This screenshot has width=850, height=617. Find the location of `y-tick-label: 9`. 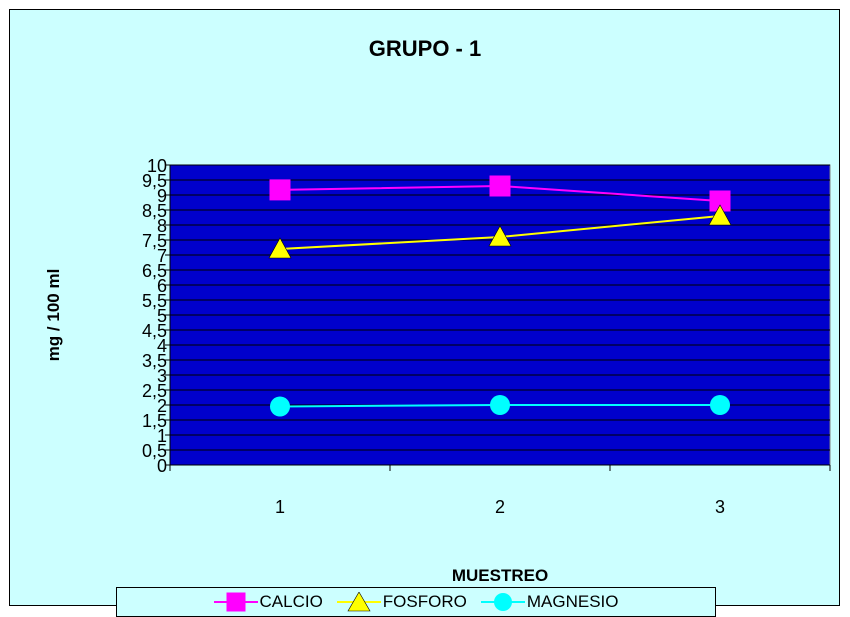

y-tick-label: 9 is located at coordinates (162, 196).